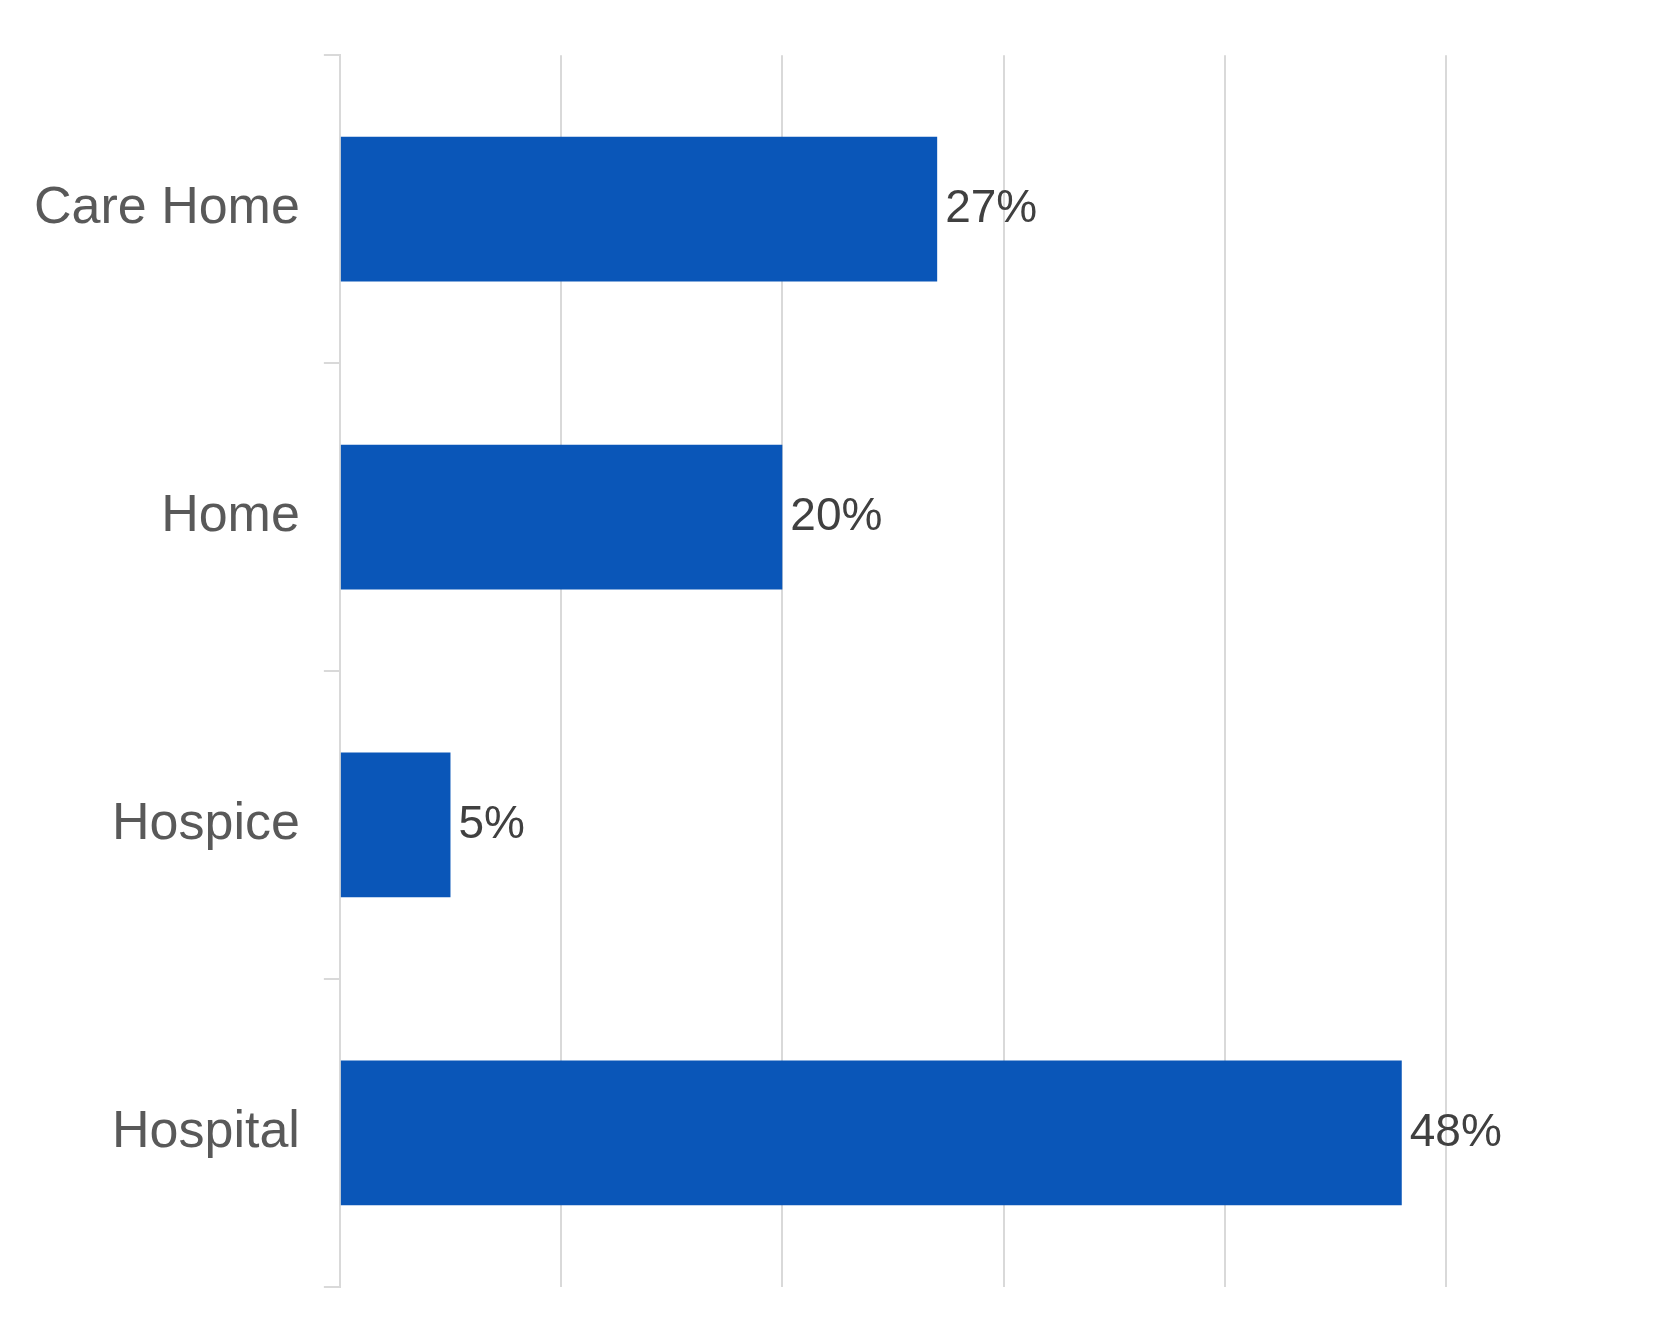 The image size is (1676, 1342). Describe the element at coordinates (205, 821) in the screenshot. I see `y-tick-label: Hospice` at that location.